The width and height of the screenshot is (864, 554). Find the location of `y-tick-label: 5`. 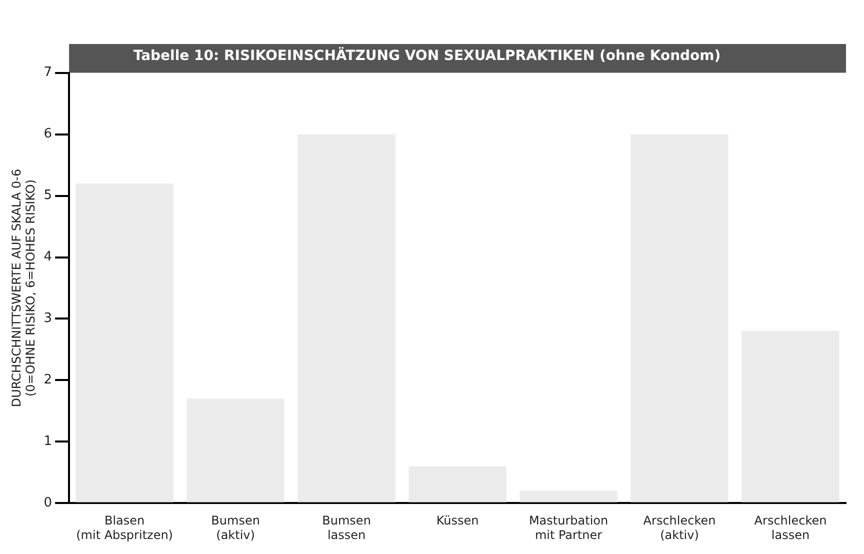

y-tick-label: 5 is located at coordinates (48, 196).